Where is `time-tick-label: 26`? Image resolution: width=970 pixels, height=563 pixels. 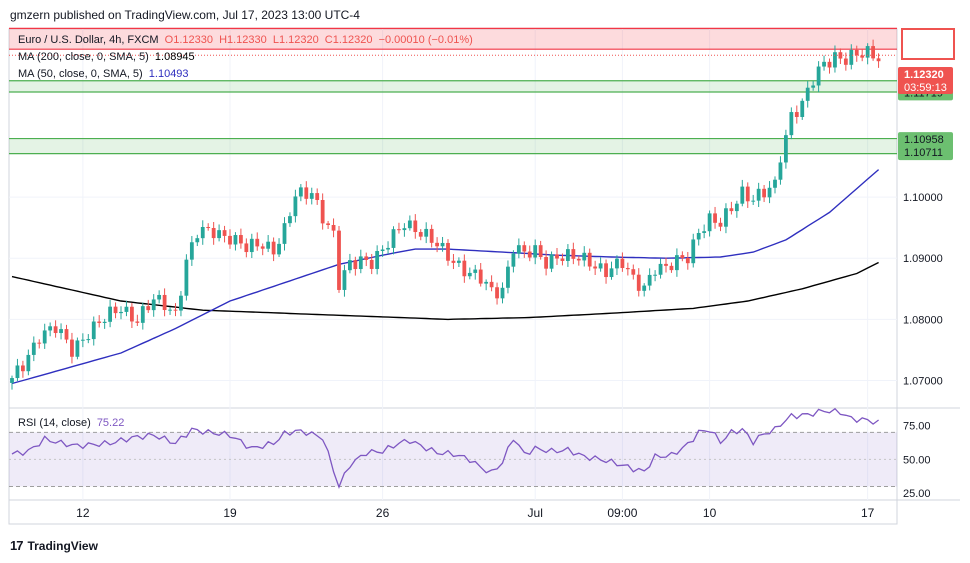 time-tick-label: 26 is located at coordinates (383, 513).